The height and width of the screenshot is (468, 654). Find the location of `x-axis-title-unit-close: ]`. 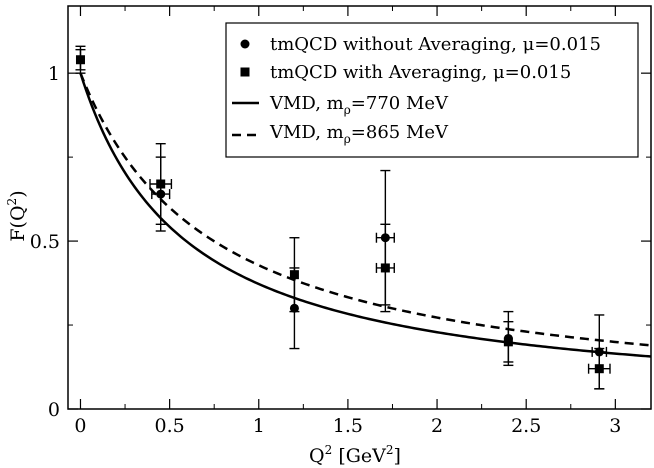

x-axis-title-unit-close: ] is located at coordinates (397, 456).